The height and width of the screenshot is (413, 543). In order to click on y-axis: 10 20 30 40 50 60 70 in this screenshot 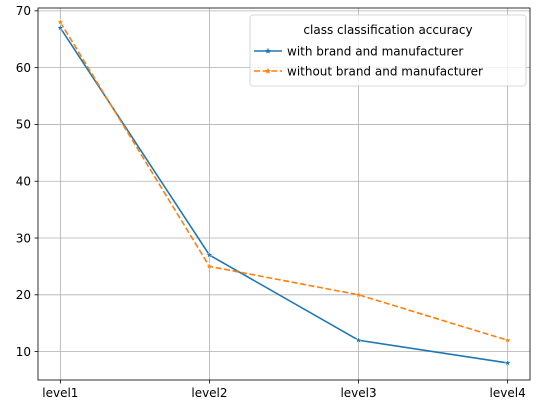, I will do `click(27, 181)`.